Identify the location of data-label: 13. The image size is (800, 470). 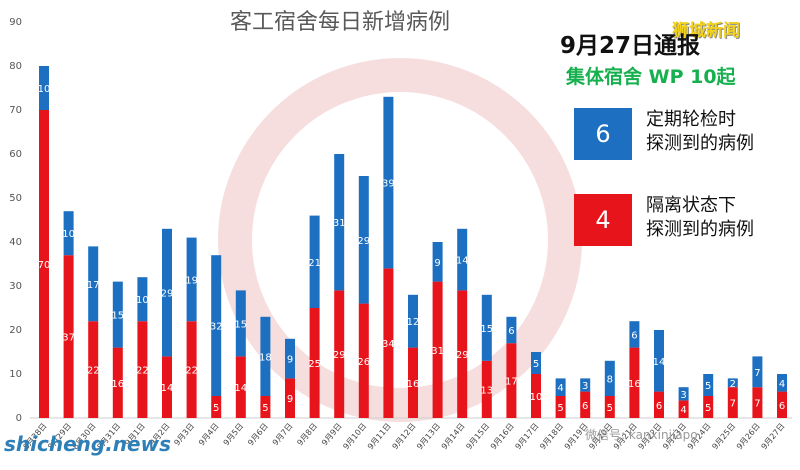
(486, 390).